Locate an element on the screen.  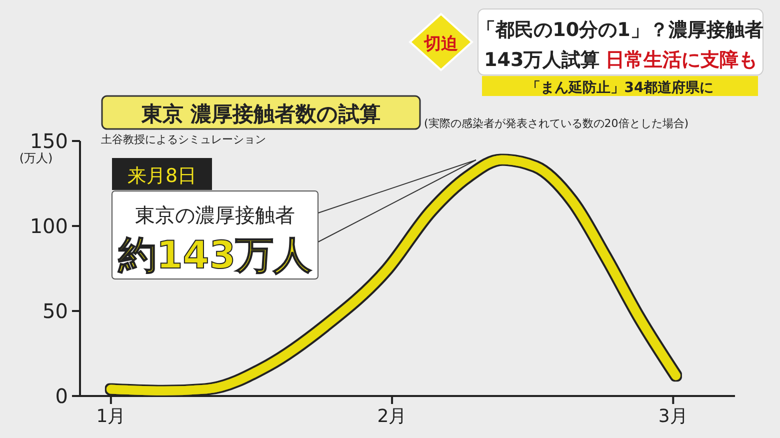
y-tick-label: 100 is located at coordinates (49, 226).